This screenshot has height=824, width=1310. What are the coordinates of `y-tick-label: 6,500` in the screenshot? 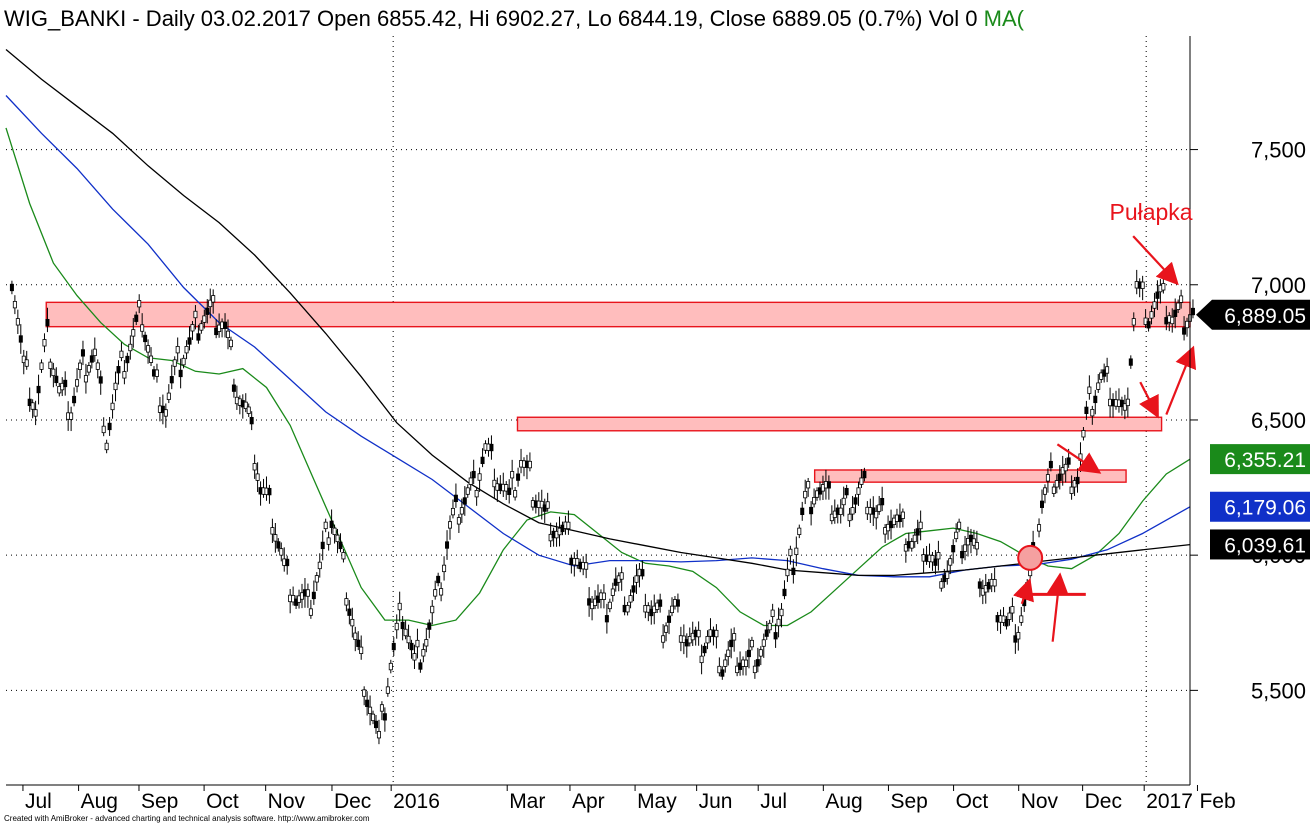 It's located at (1278, 420).